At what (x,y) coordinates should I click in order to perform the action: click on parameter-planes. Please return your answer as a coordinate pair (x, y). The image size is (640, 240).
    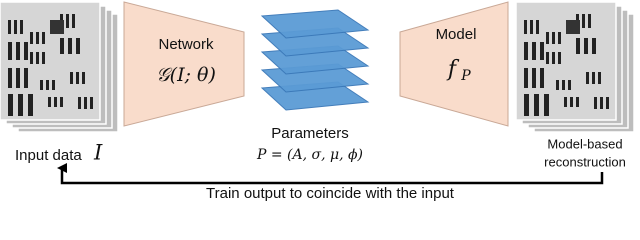
    Looking at the image, I should click on (315, 60).